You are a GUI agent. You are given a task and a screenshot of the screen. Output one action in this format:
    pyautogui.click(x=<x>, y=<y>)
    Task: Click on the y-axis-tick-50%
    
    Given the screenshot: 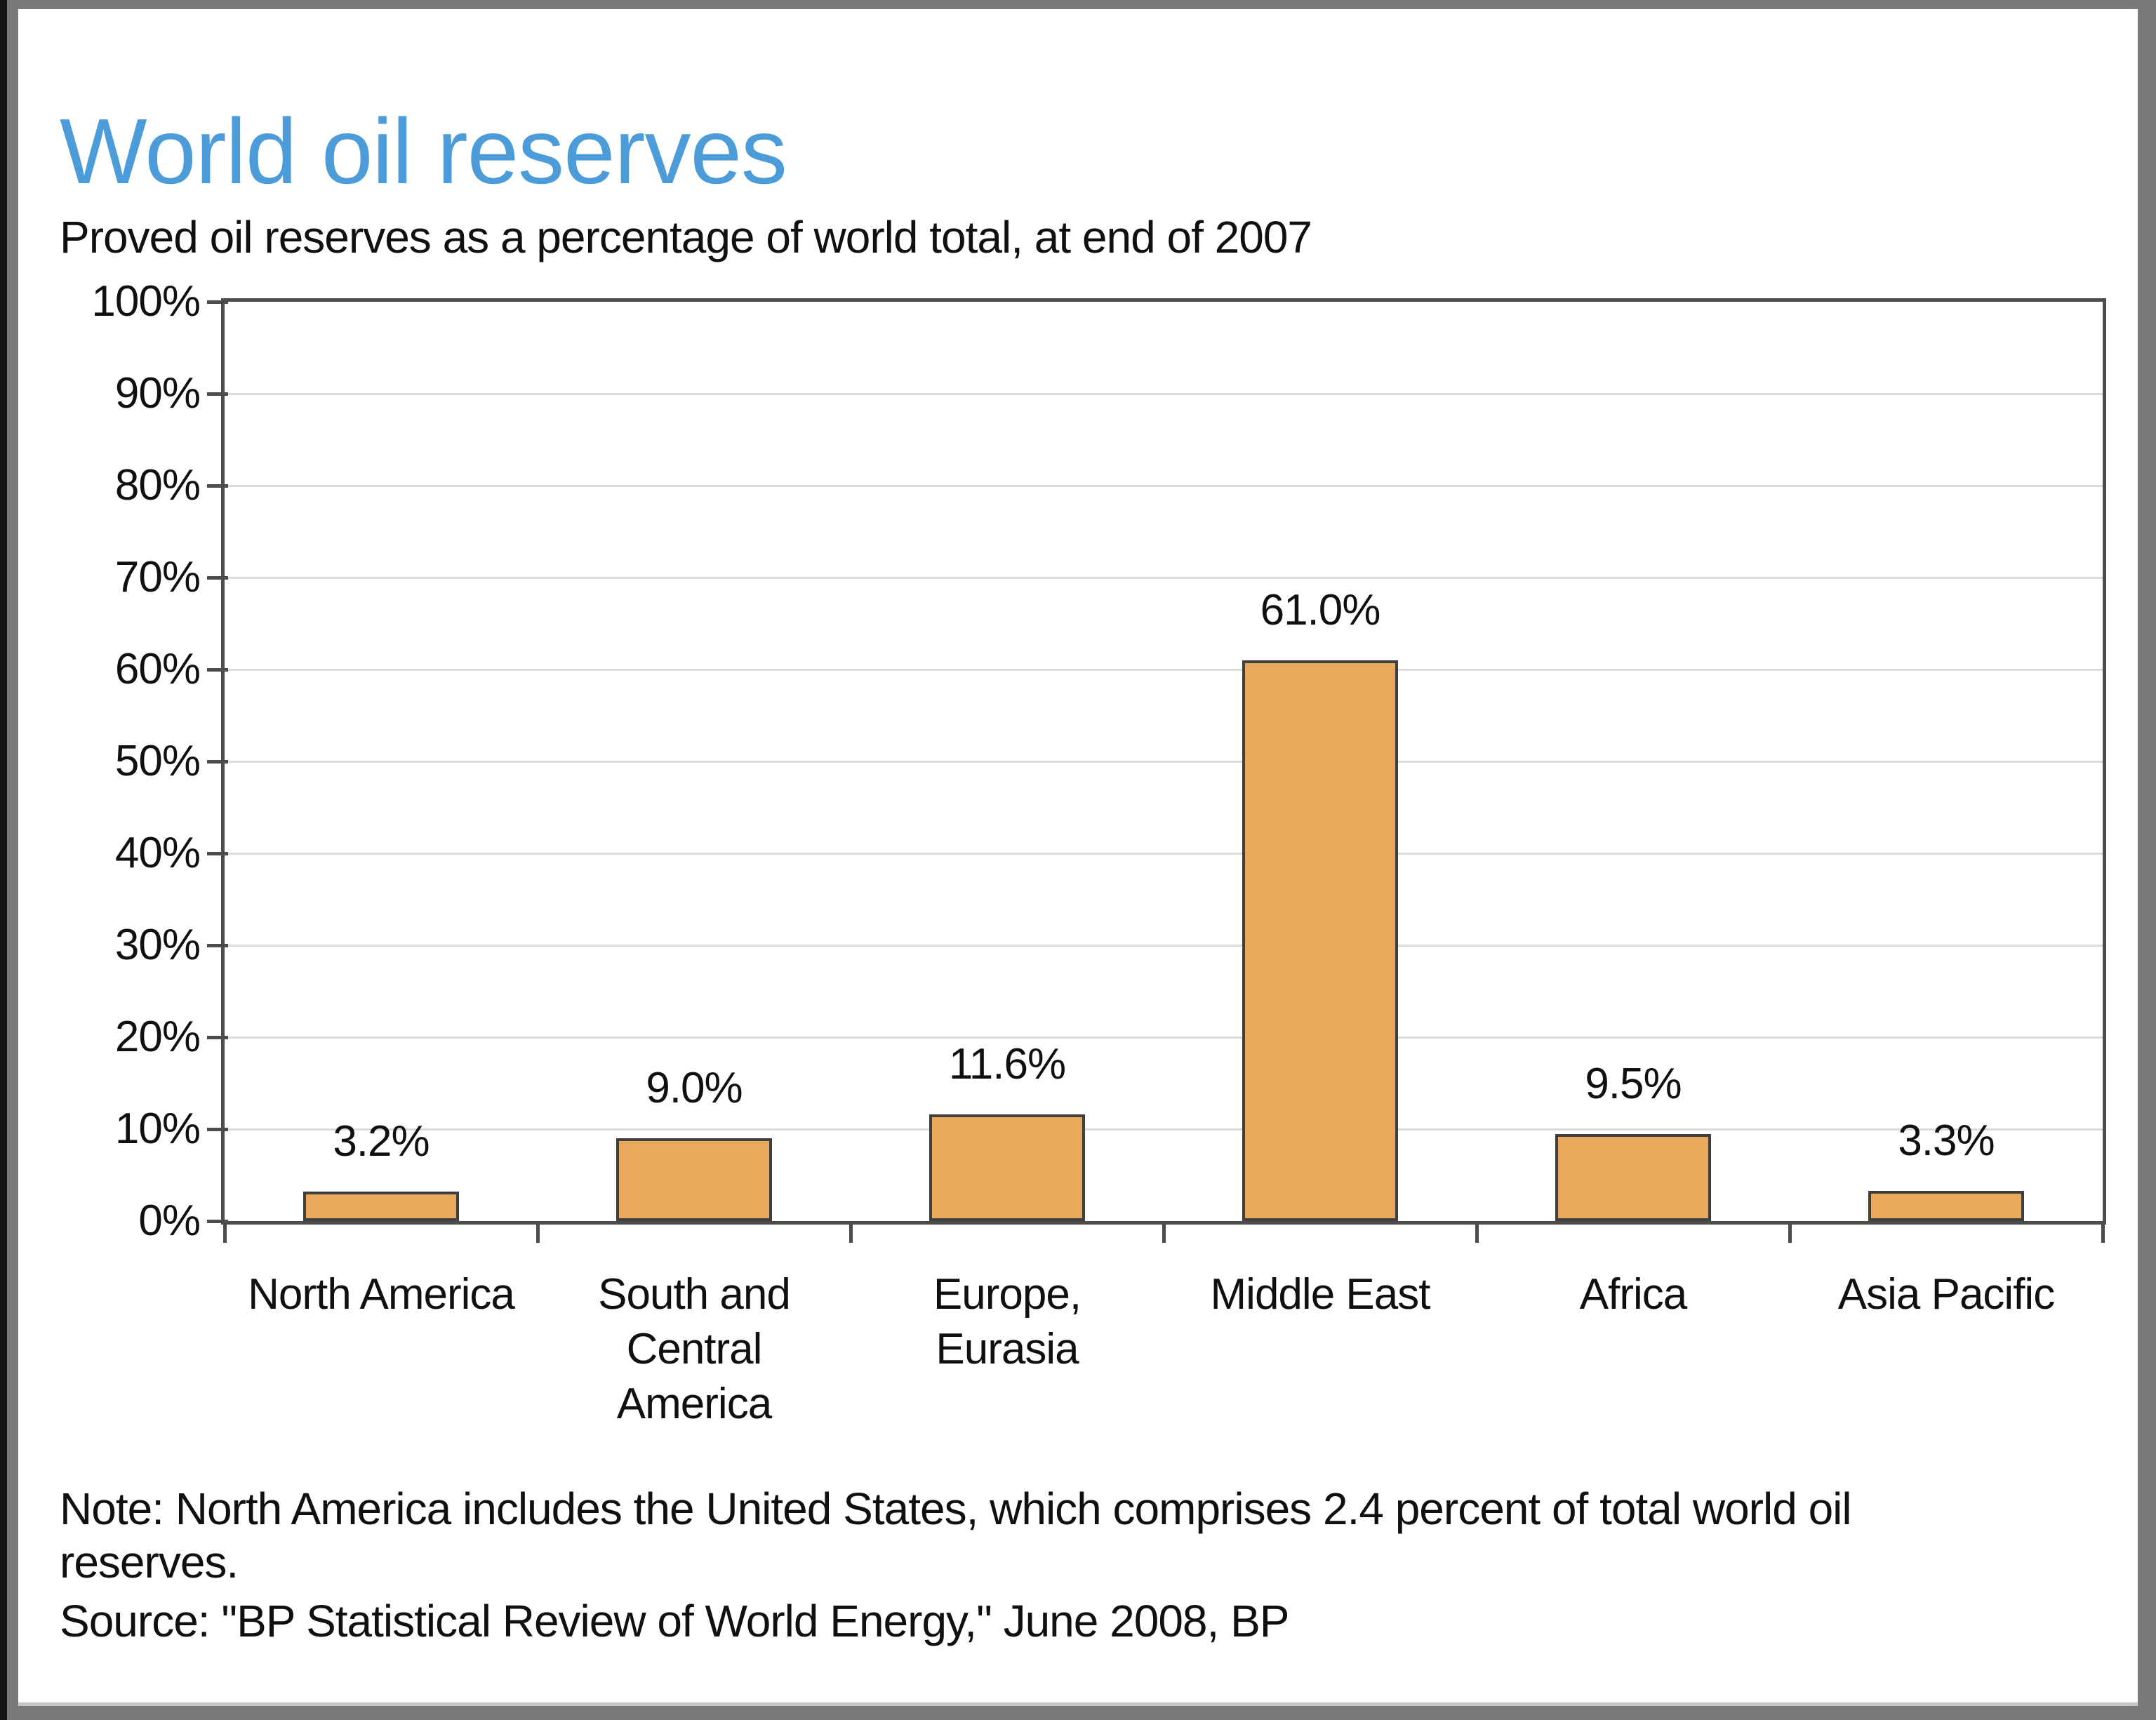 What is the action you would take?
    pyautogui.click(x=217, y=762)
    